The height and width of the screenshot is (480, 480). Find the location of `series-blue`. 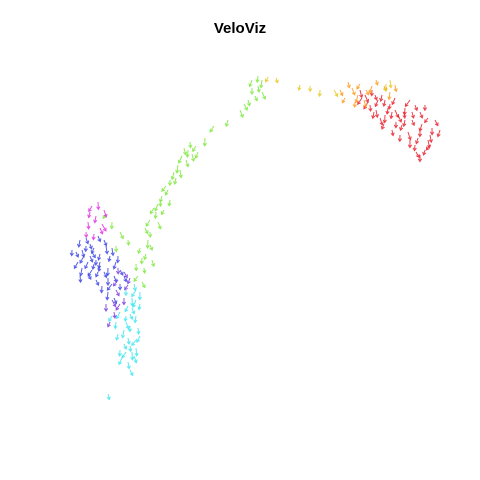

series-blue is located at coordinates (98, 270).